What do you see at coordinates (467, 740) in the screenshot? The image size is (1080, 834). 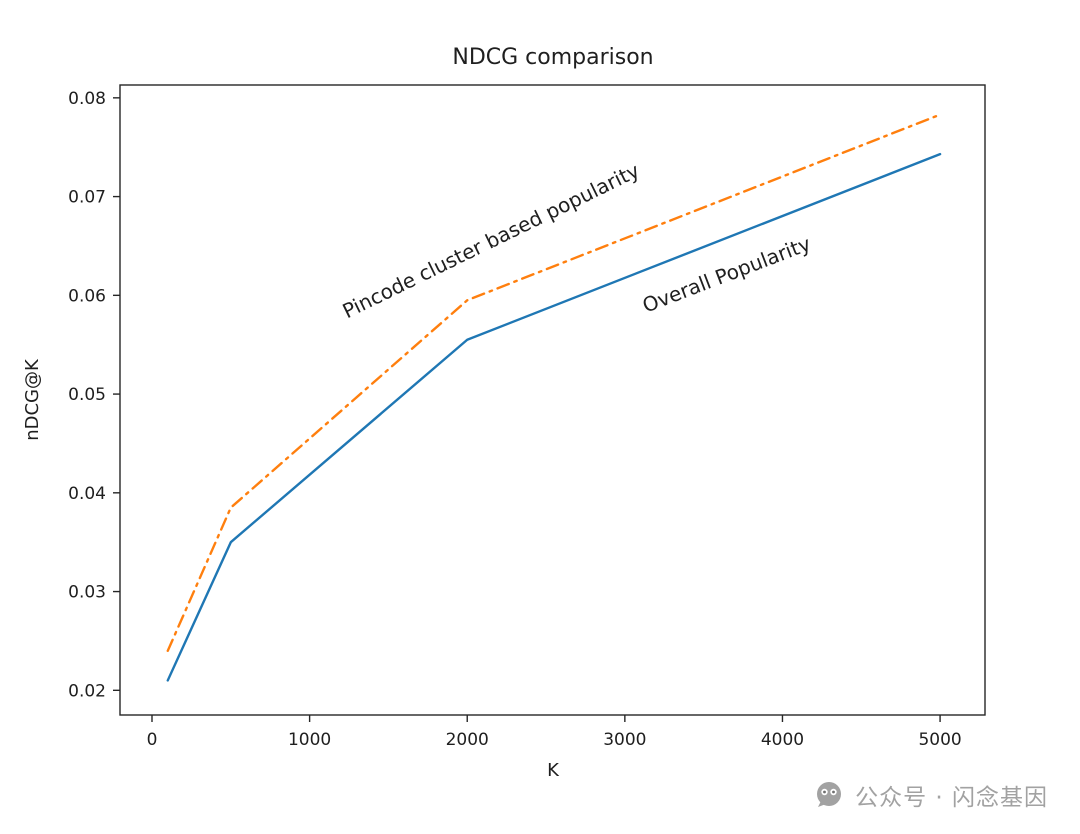 I see `x-tick-label: 2000` at bounding box center [467, 740].